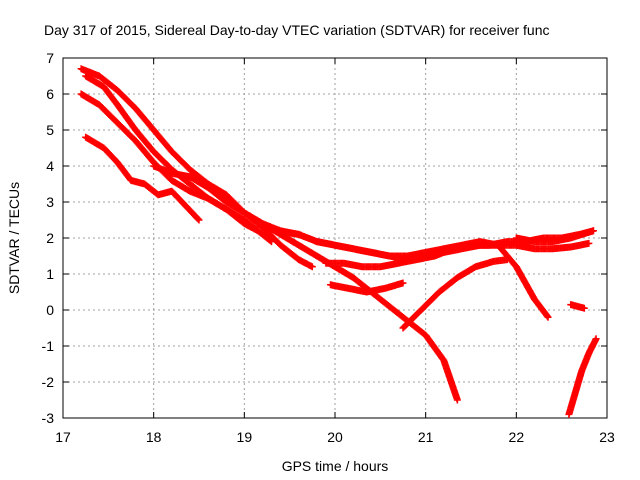 This screenshot has height=480, width=640. What do you see at coordinates (245, 437) in the screenshot?
I see `x-tick-label: 19` at bounding box center [245, 437].